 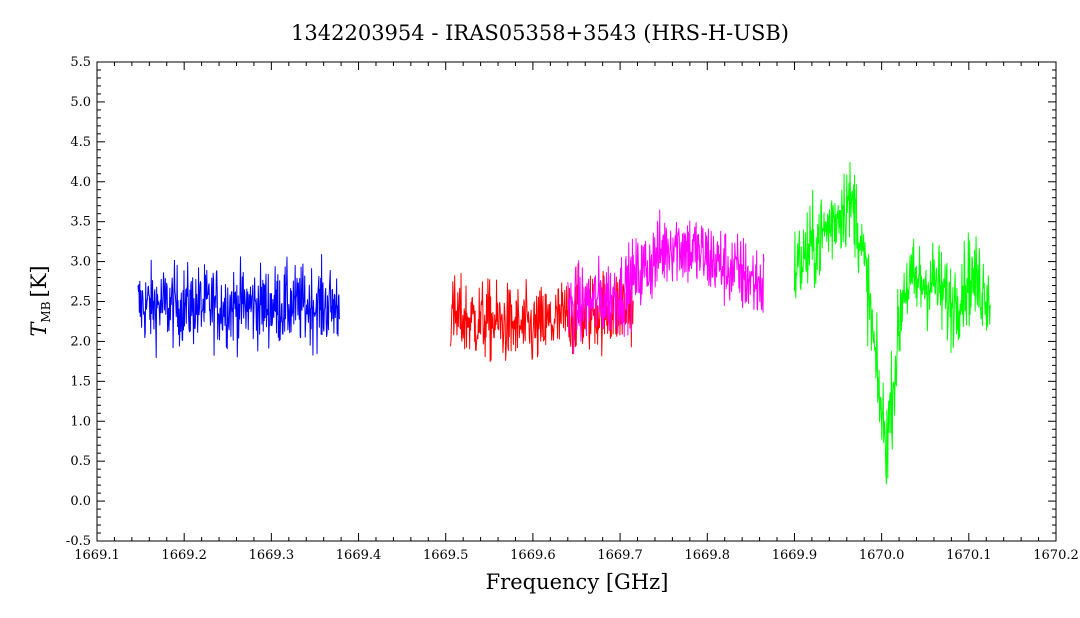 I want to click on y-axis-label-unit: [K], so click(x=39, y=281).